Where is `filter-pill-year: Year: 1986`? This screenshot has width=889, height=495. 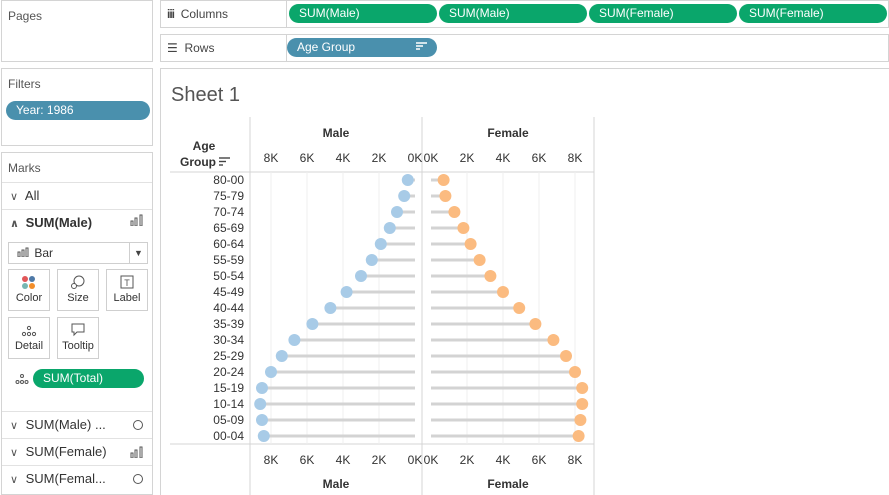
filter-pill-year: Year: 1986 is located at coordinates (78, 110).